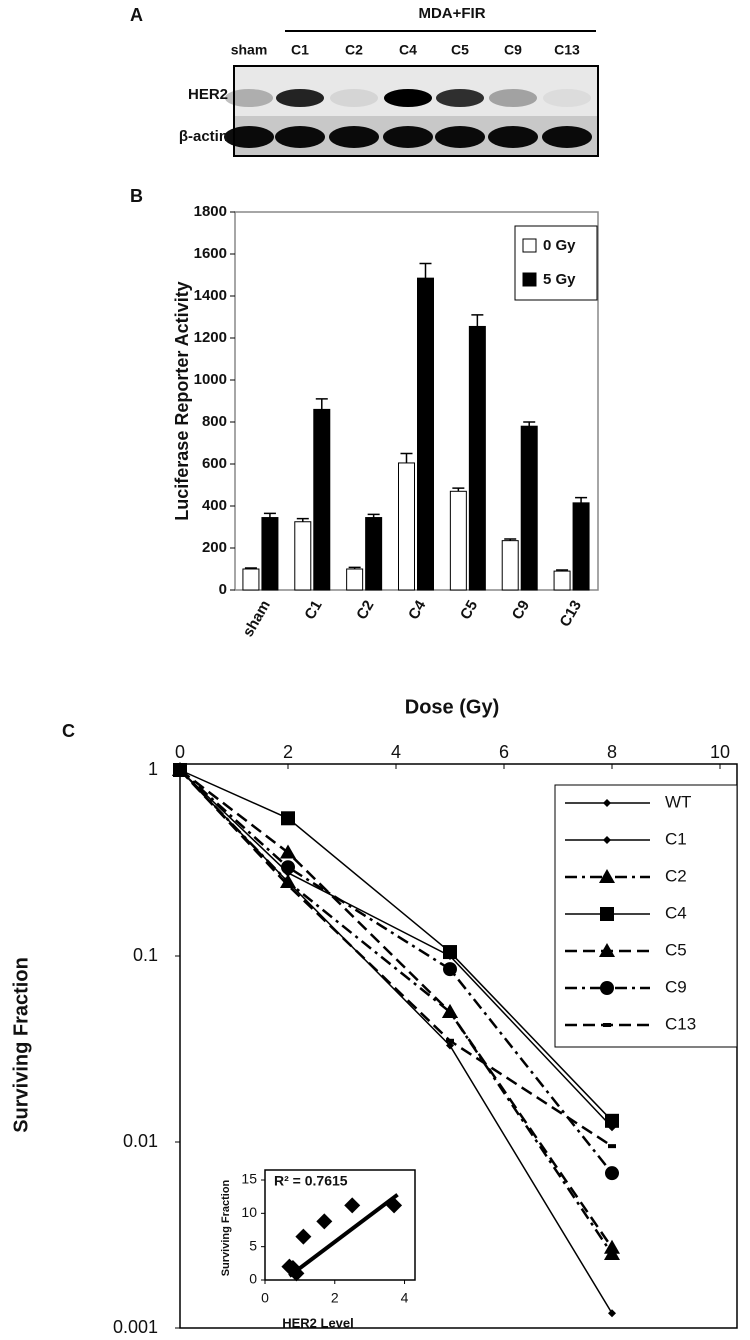 This screenshot has width=750, height=1340. What do you see at coordinates (203, 136) in the screenshot?
I see `row-label: β-actin` at bounding box center [203, 136].